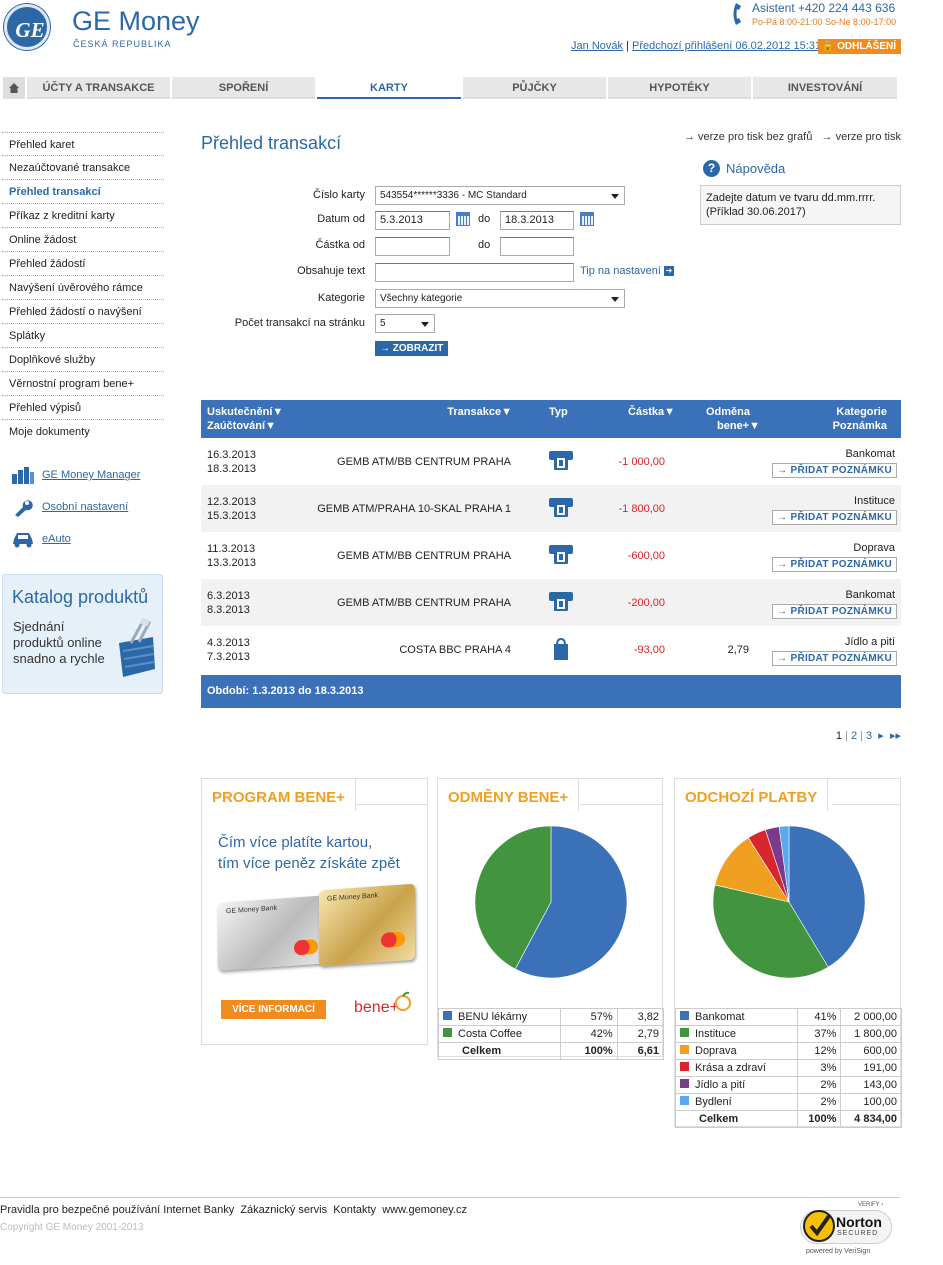 The height and width of the screenshot is (1265, 943). What do you see at coordinates (98, 88) in the screenshot?
I see `tab-accounts: ÚČTY A TRANSAKCE` at bounding box center [98, 88].